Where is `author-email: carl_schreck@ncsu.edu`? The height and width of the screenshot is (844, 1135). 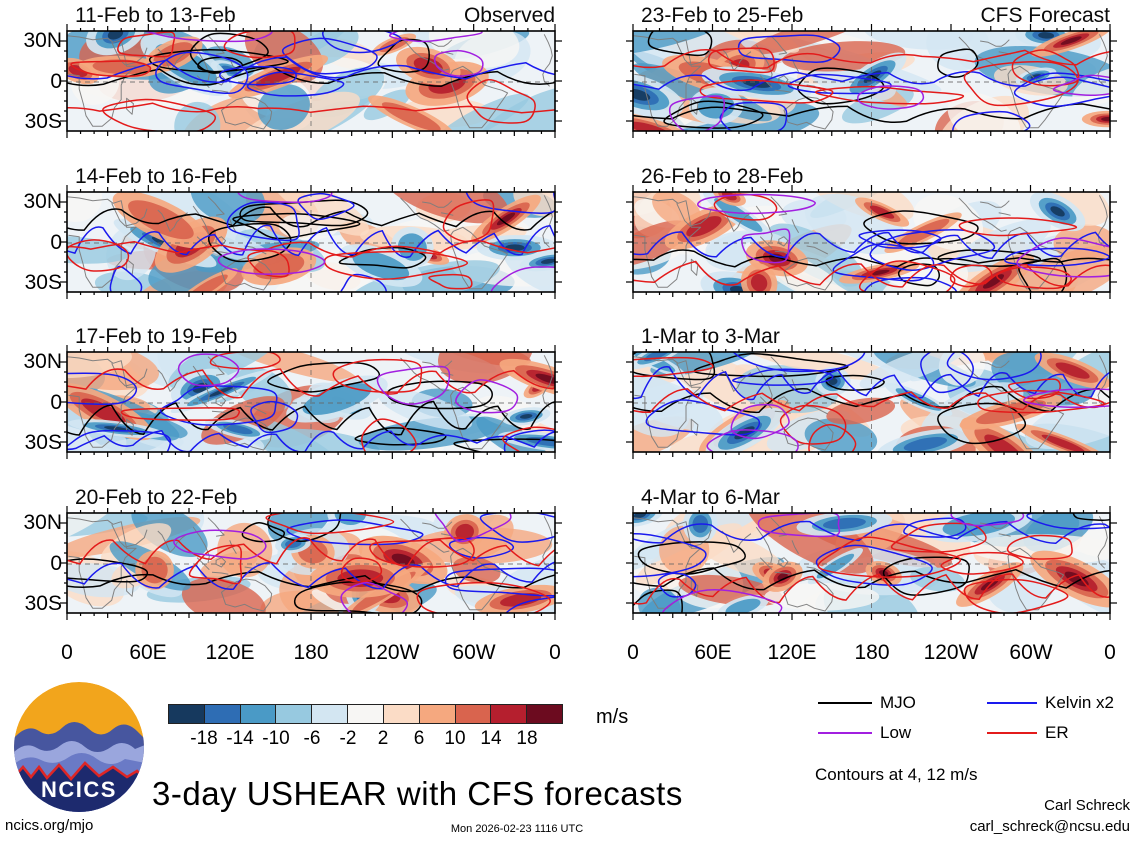 author-email: carl_schreck@ncsu.edu is located at coordinates (1049, 826).